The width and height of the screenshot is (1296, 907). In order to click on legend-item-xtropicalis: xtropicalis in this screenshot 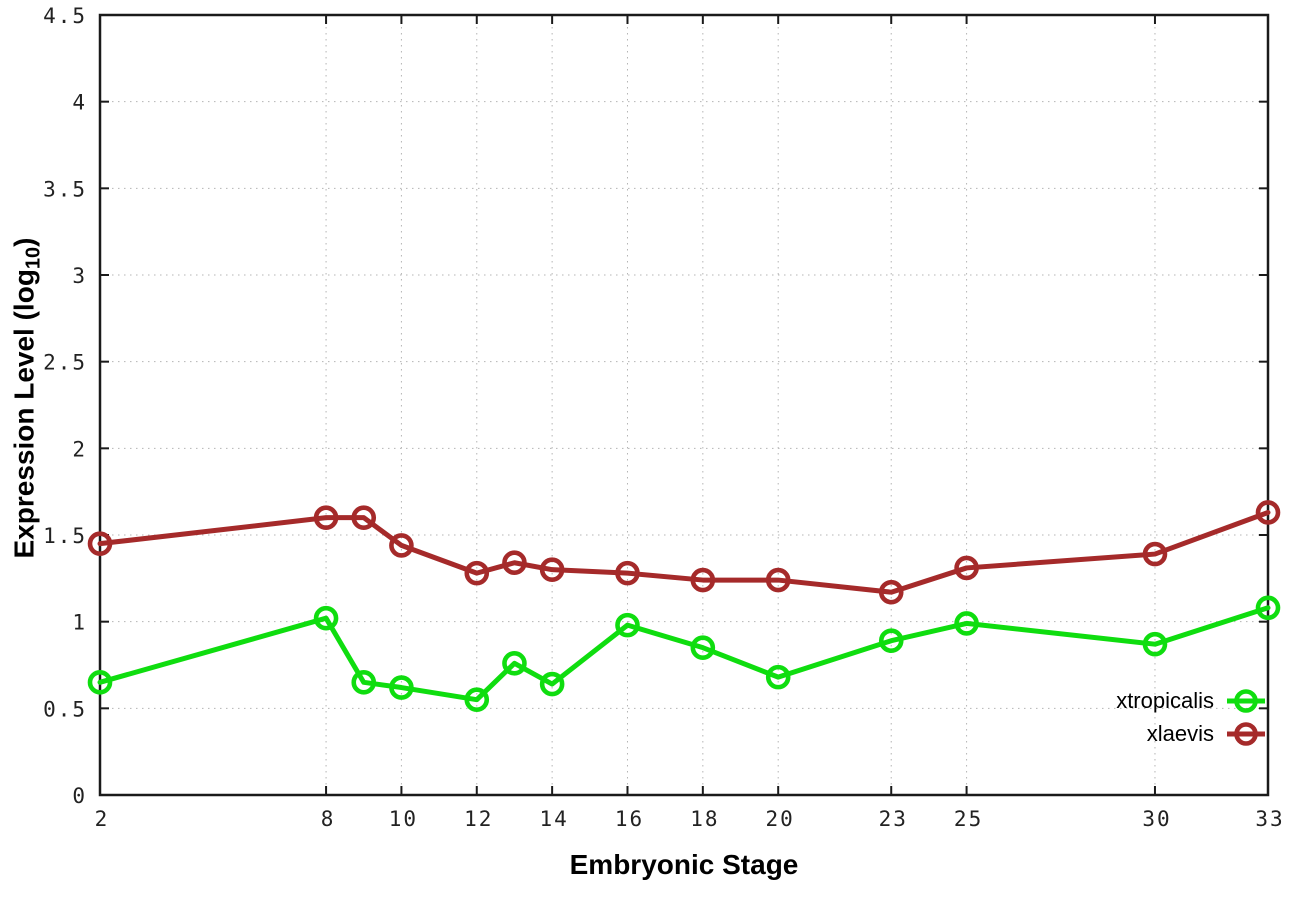, I will do `click(1192, 700)`.